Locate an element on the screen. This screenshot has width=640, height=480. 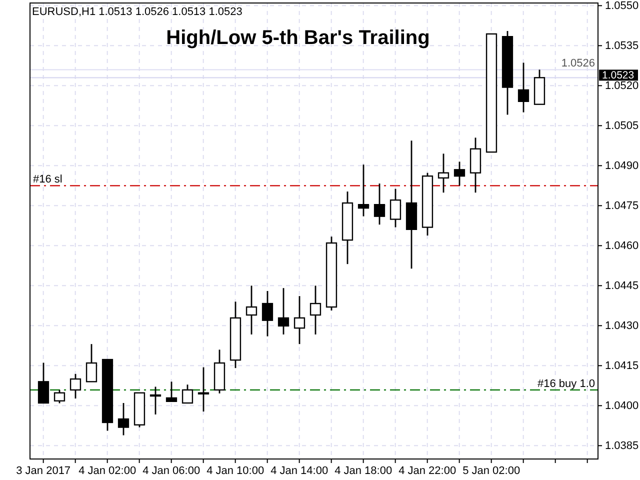
y-tick-label: 1.0385 is located at coordinates (622, 446).